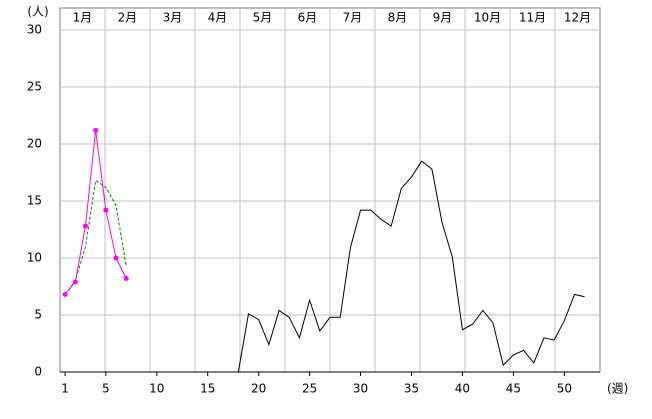 This screenshot has height=419, width=652. I want to click on month-label: 3月, so click(173, 18).